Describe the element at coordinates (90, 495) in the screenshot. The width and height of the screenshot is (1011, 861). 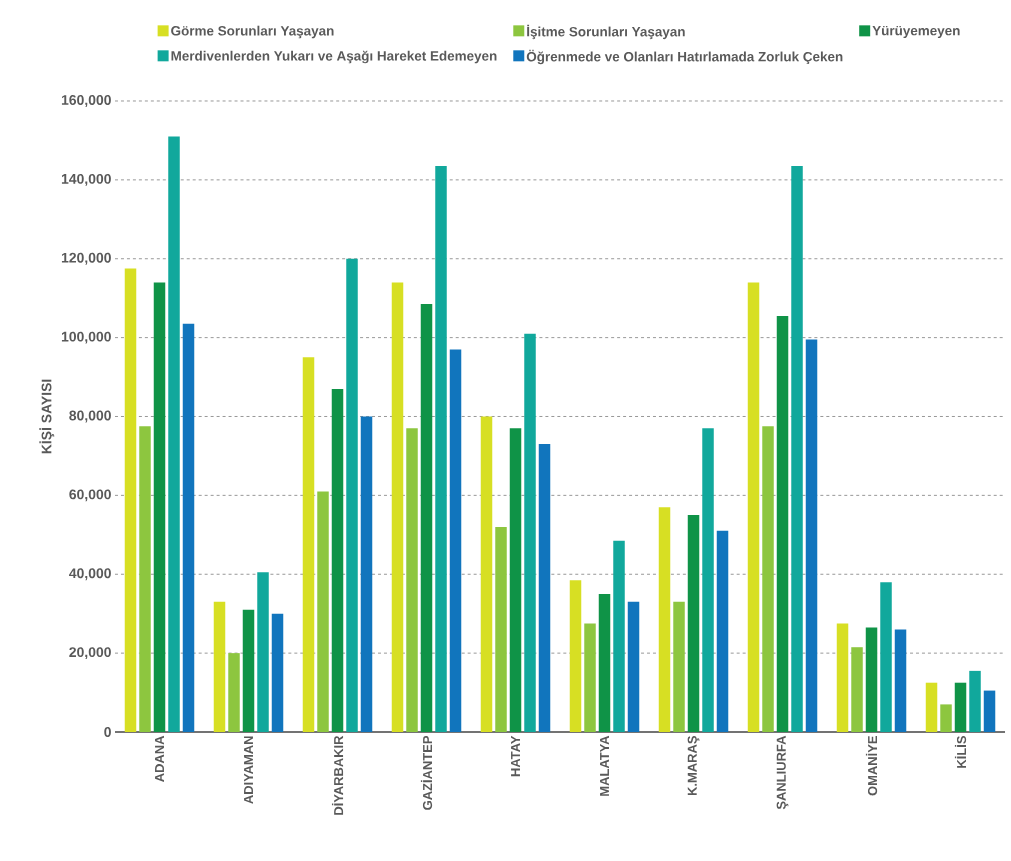
I see `y-tick-label: 60,000` at that location.